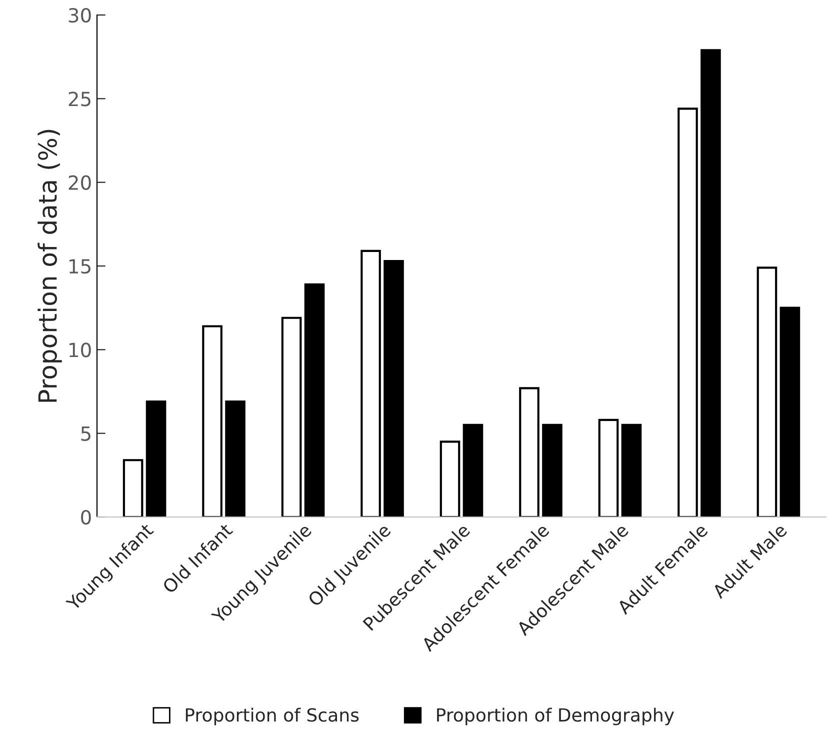  Describe the element at coordinates (555, 717) in the screenshot. I see `legend-label: Proportion of Demography` at that location.